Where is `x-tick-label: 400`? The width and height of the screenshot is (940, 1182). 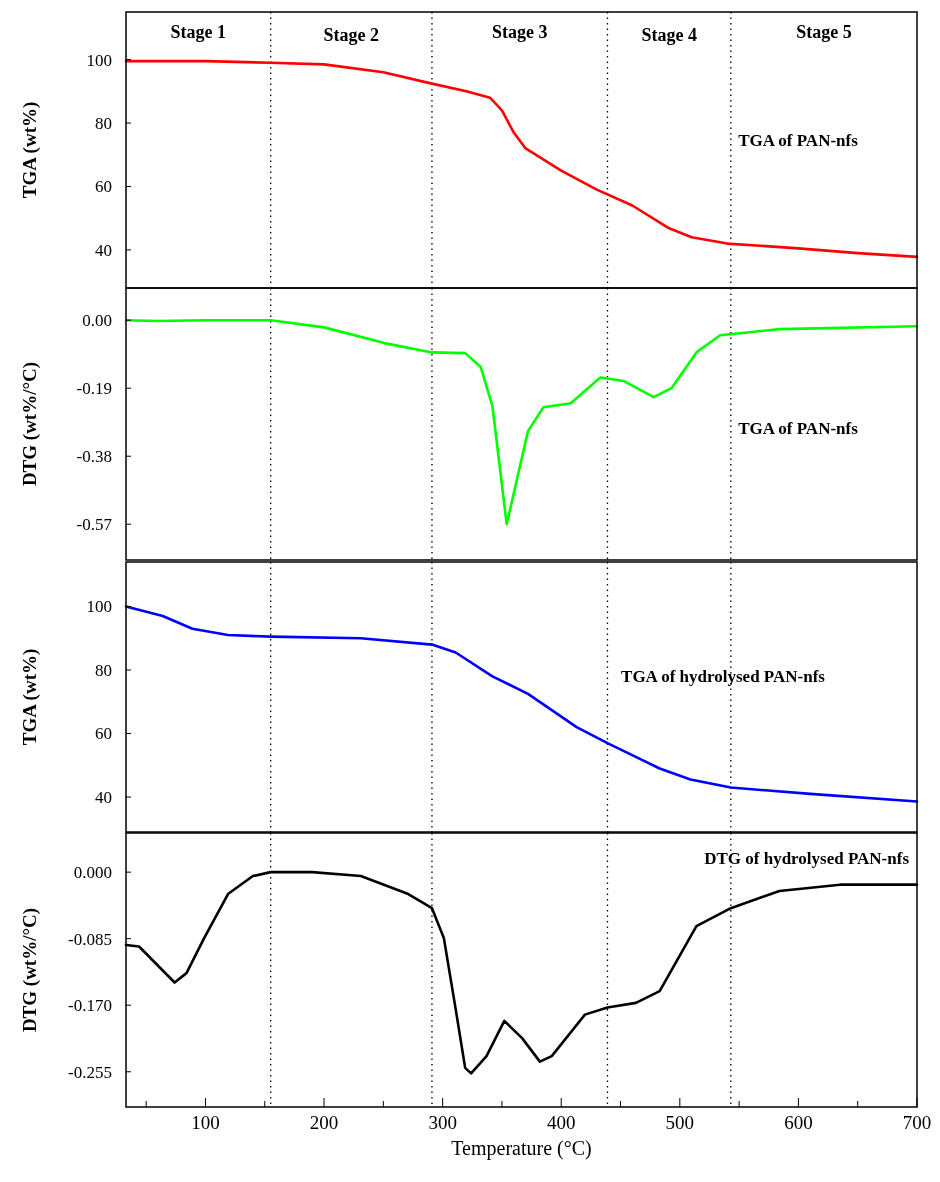
x-tick-label: 400 is located at coordinates (561, 1122).